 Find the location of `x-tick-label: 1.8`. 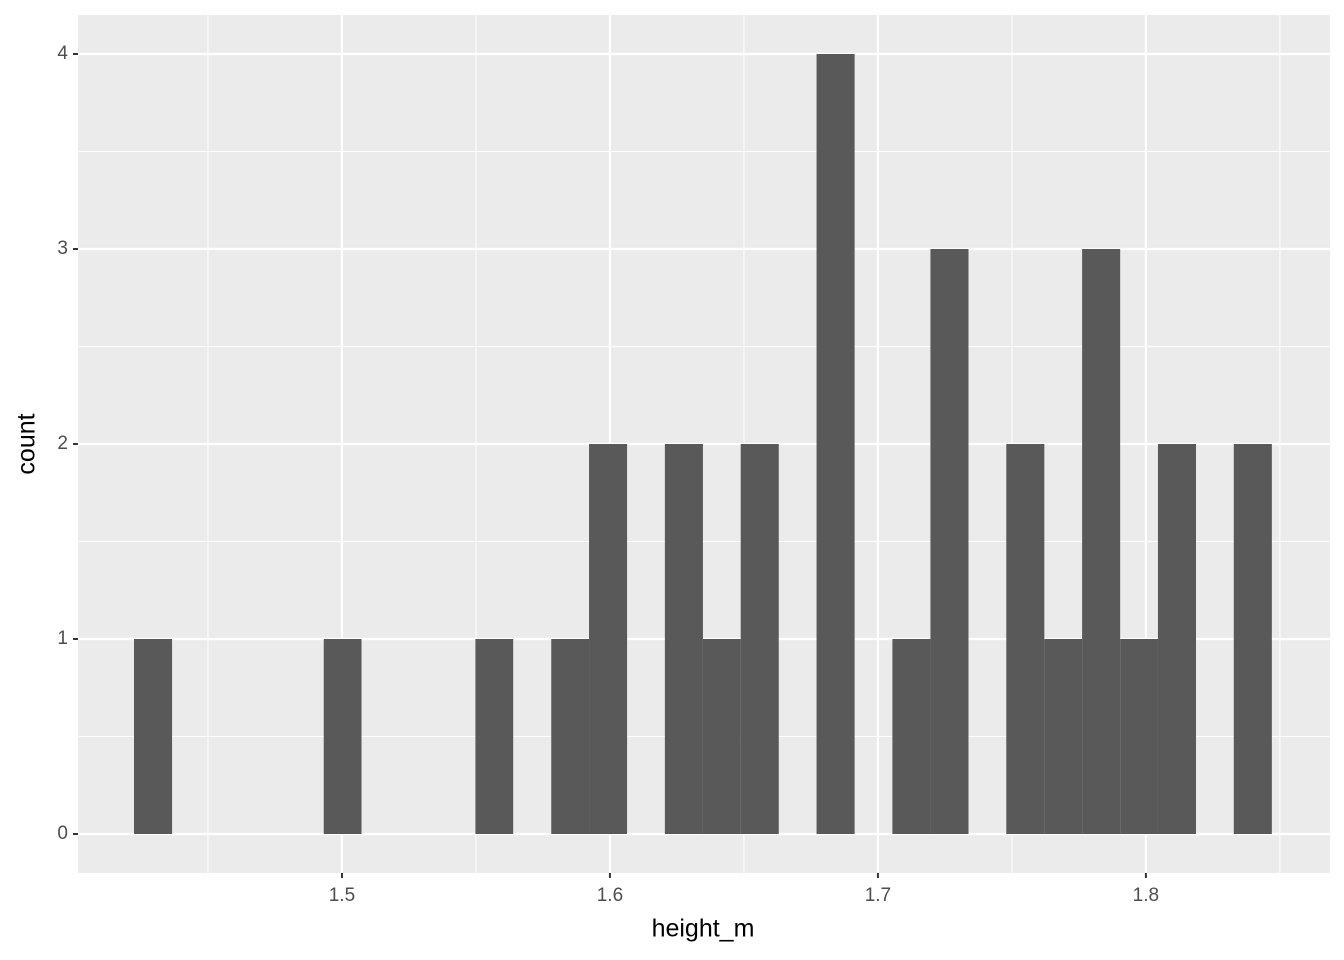

x-tick-label: 1.8 is located at coordinates (1146, 895).